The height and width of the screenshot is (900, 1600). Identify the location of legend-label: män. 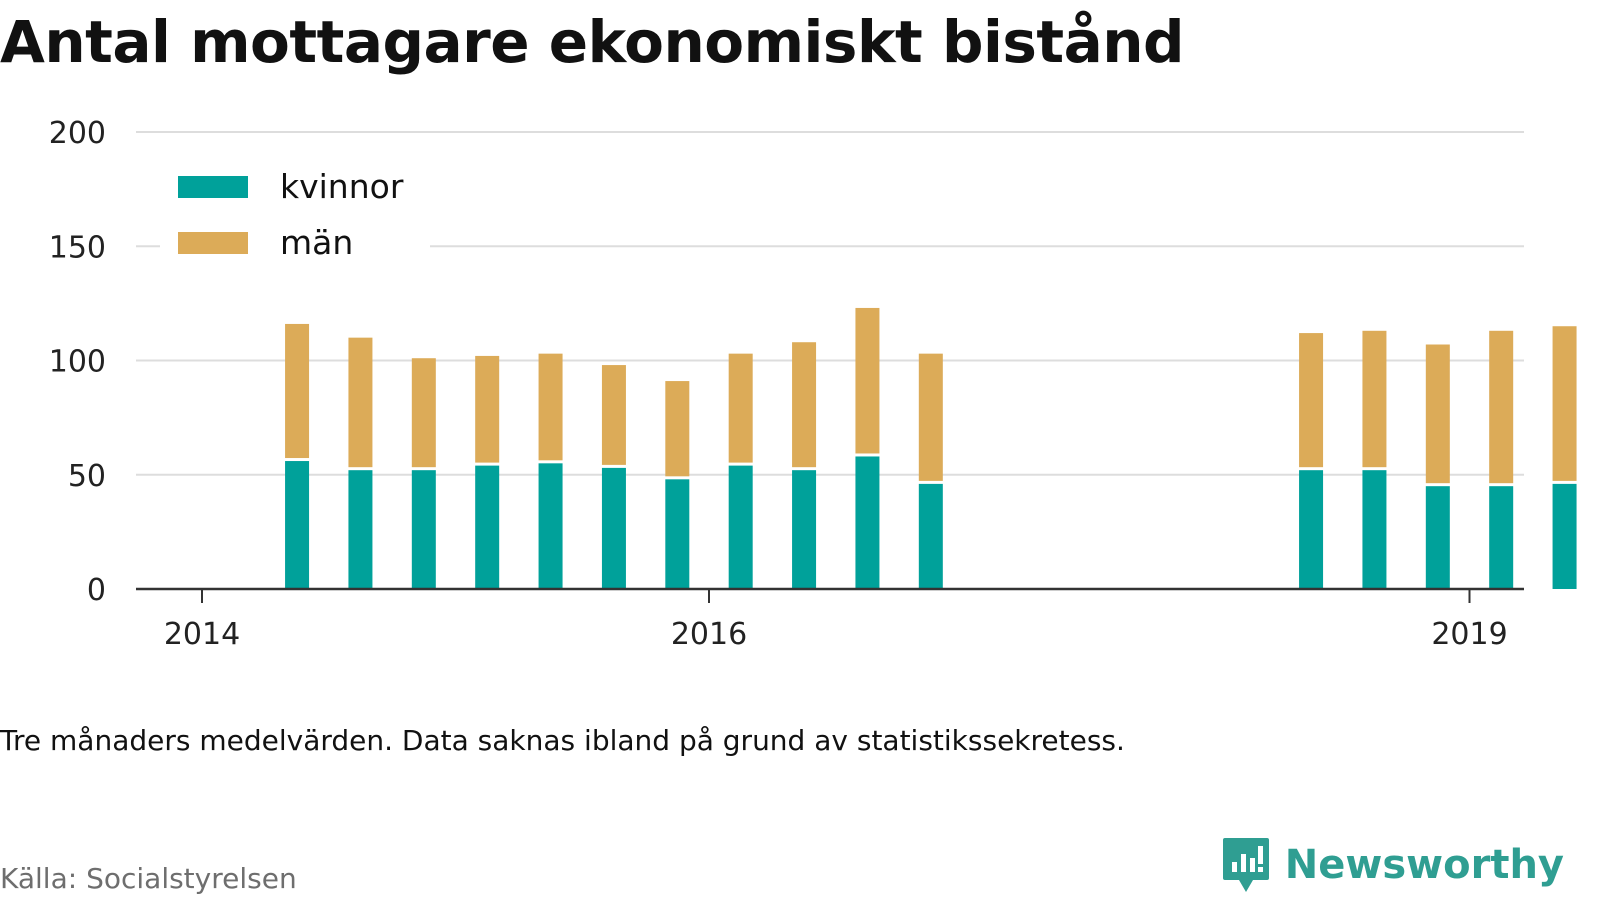
(316, 242).